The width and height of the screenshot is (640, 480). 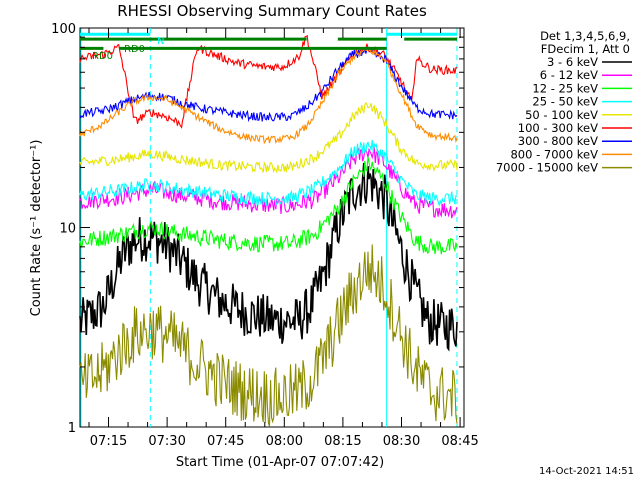 I want to click on legend-entry-label: 6 - 12 keV, so click(x=569, y=75).